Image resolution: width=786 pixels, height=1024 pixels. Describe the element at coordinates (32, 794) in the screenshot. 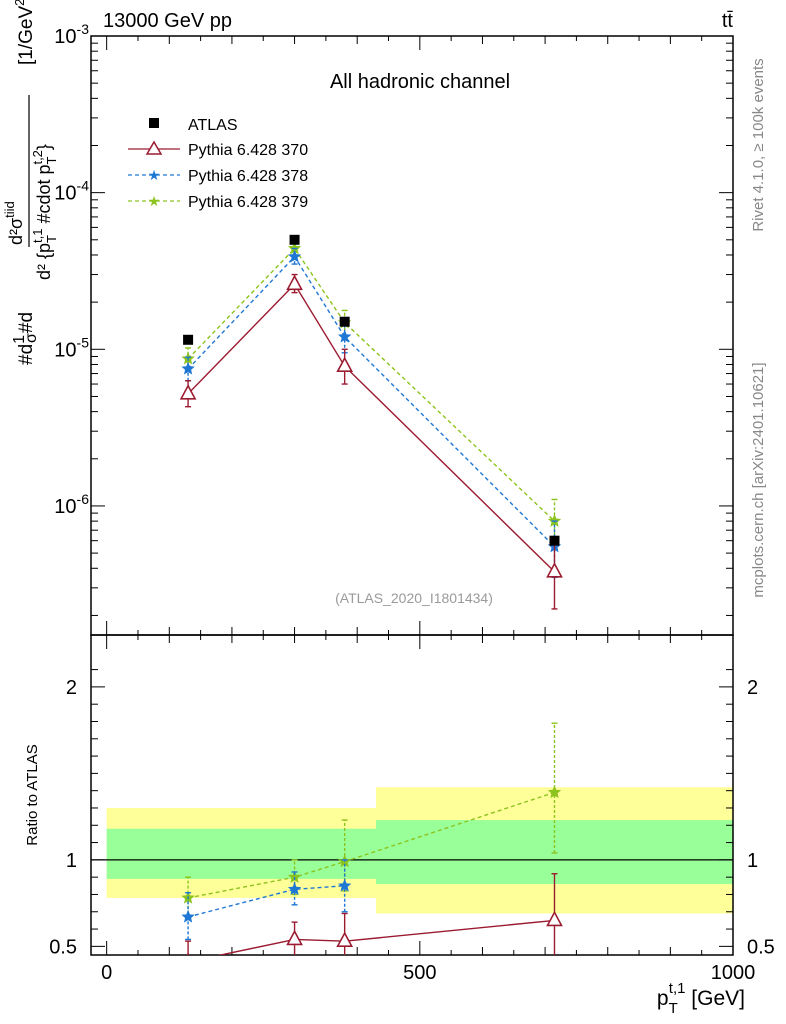

I see `ratio-y-axis-label: Ratio to ATLAS` at that location.